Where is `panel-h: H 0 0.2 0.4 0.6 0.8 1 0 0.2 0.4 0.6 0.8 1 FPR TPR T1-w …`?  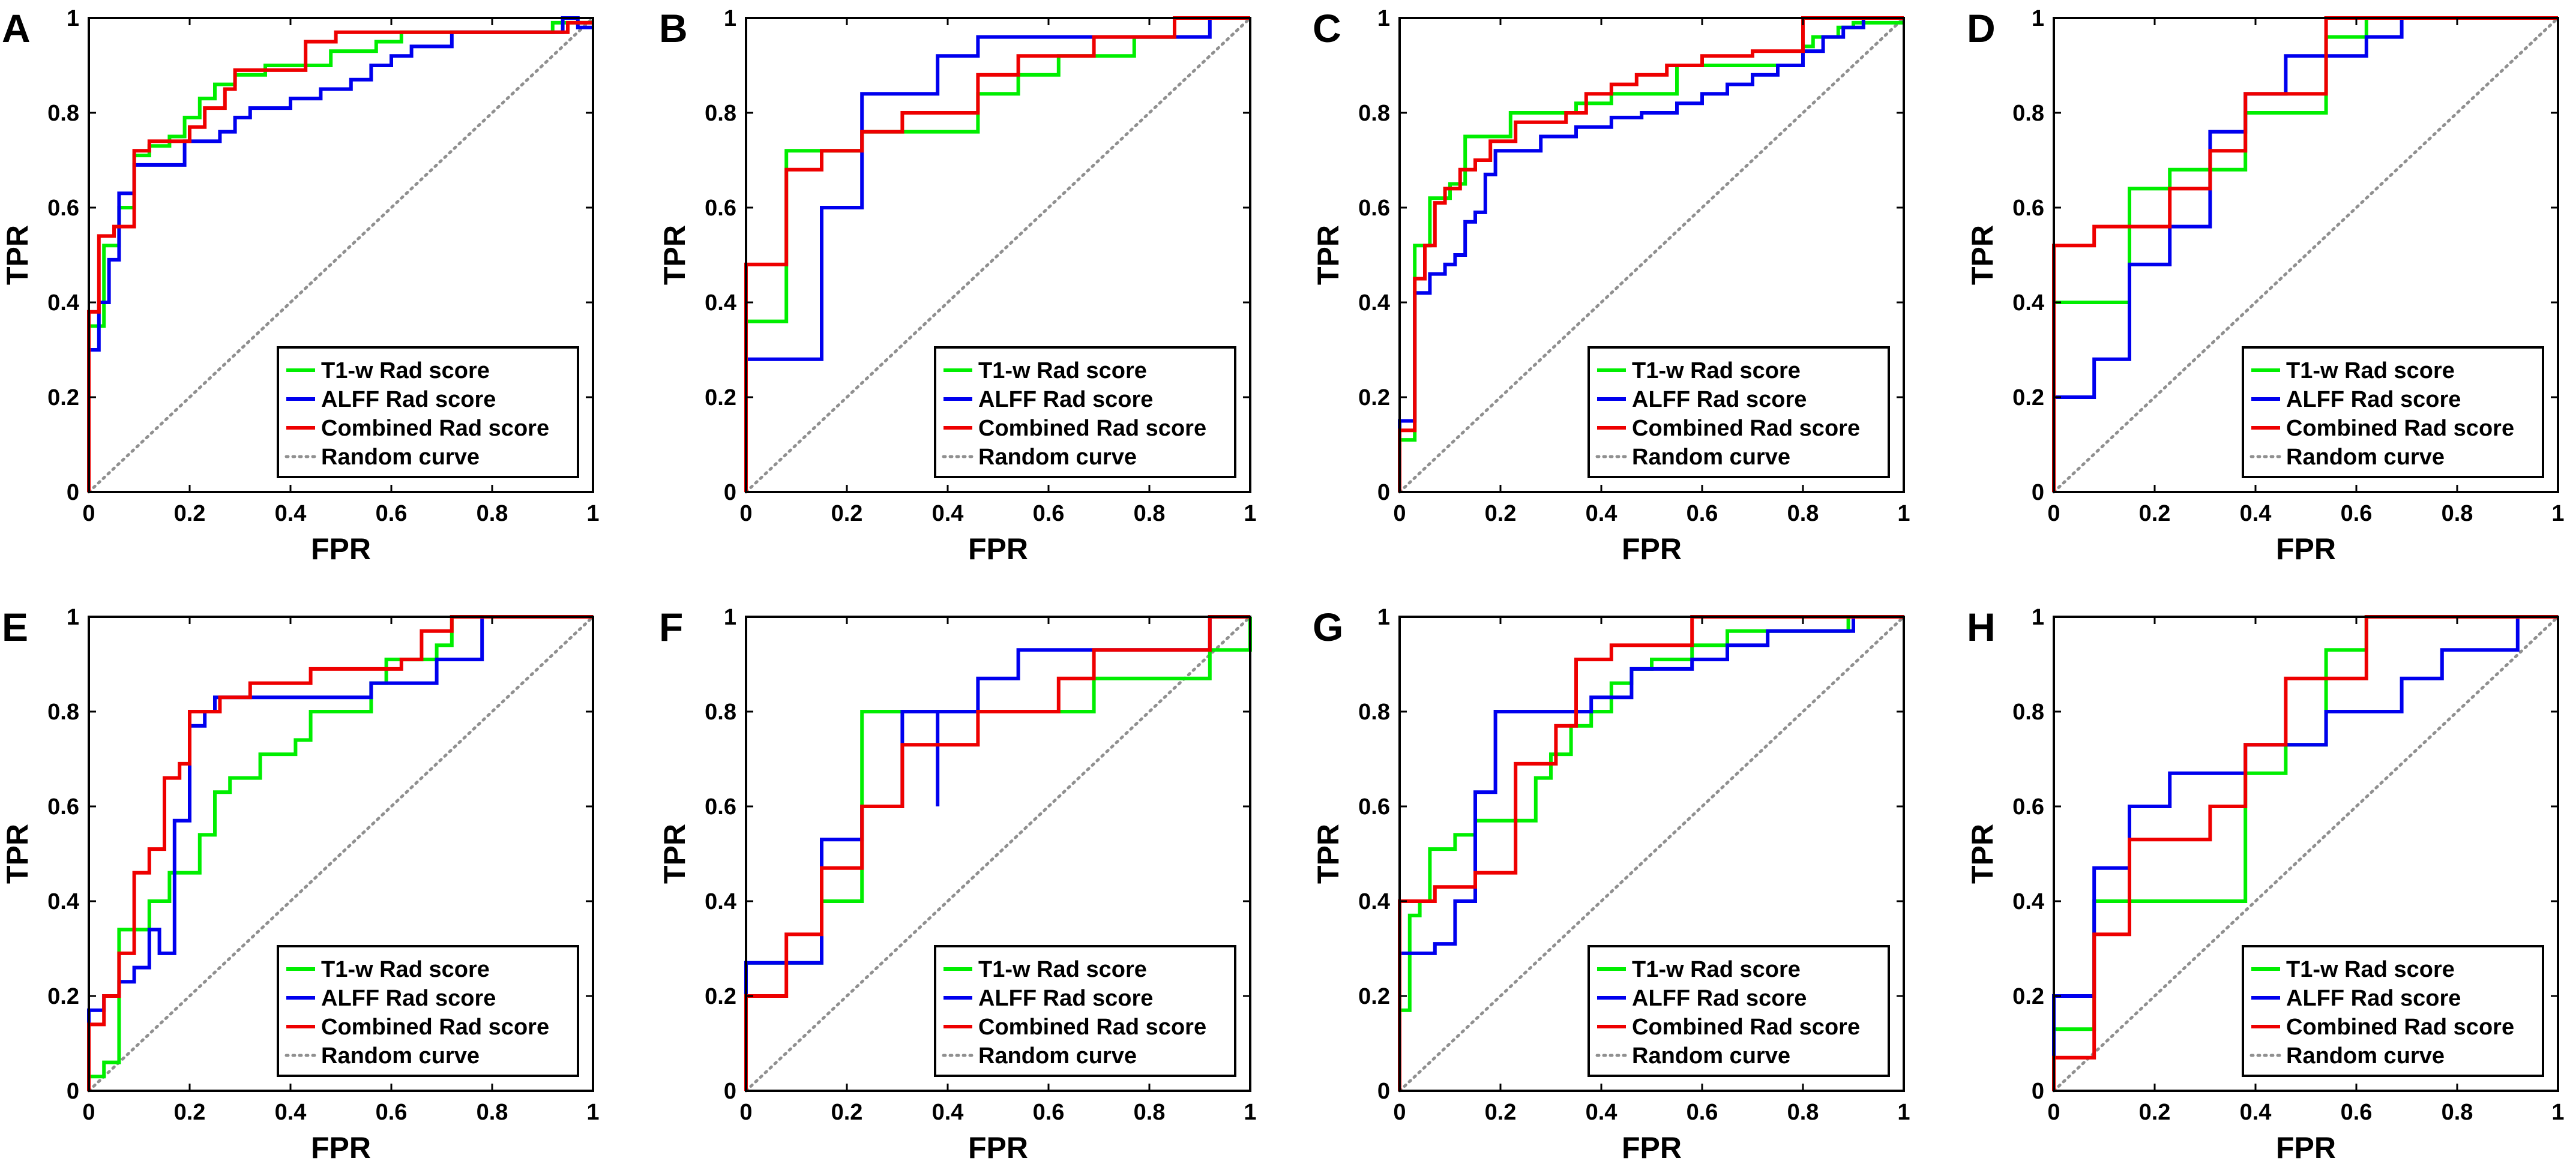 panel-h: H 0 0.2 0.4 0.6 0.8 1 0 0.2 0.4 0.6 0.8 1 FPR TPR T1-w … is located at coordinates (2265, 885).